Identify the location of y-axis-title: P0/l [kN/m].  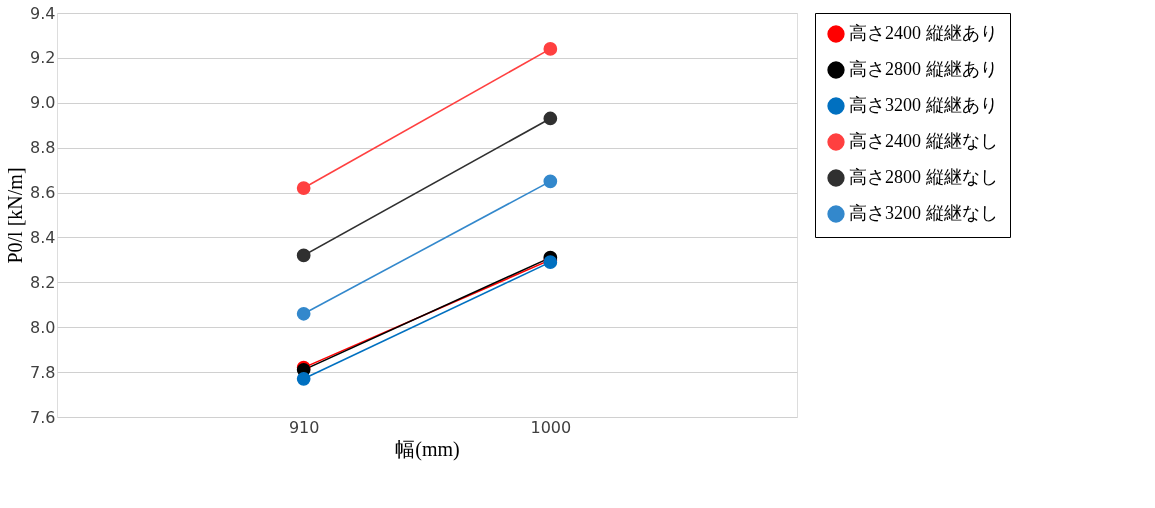
(15, 215).